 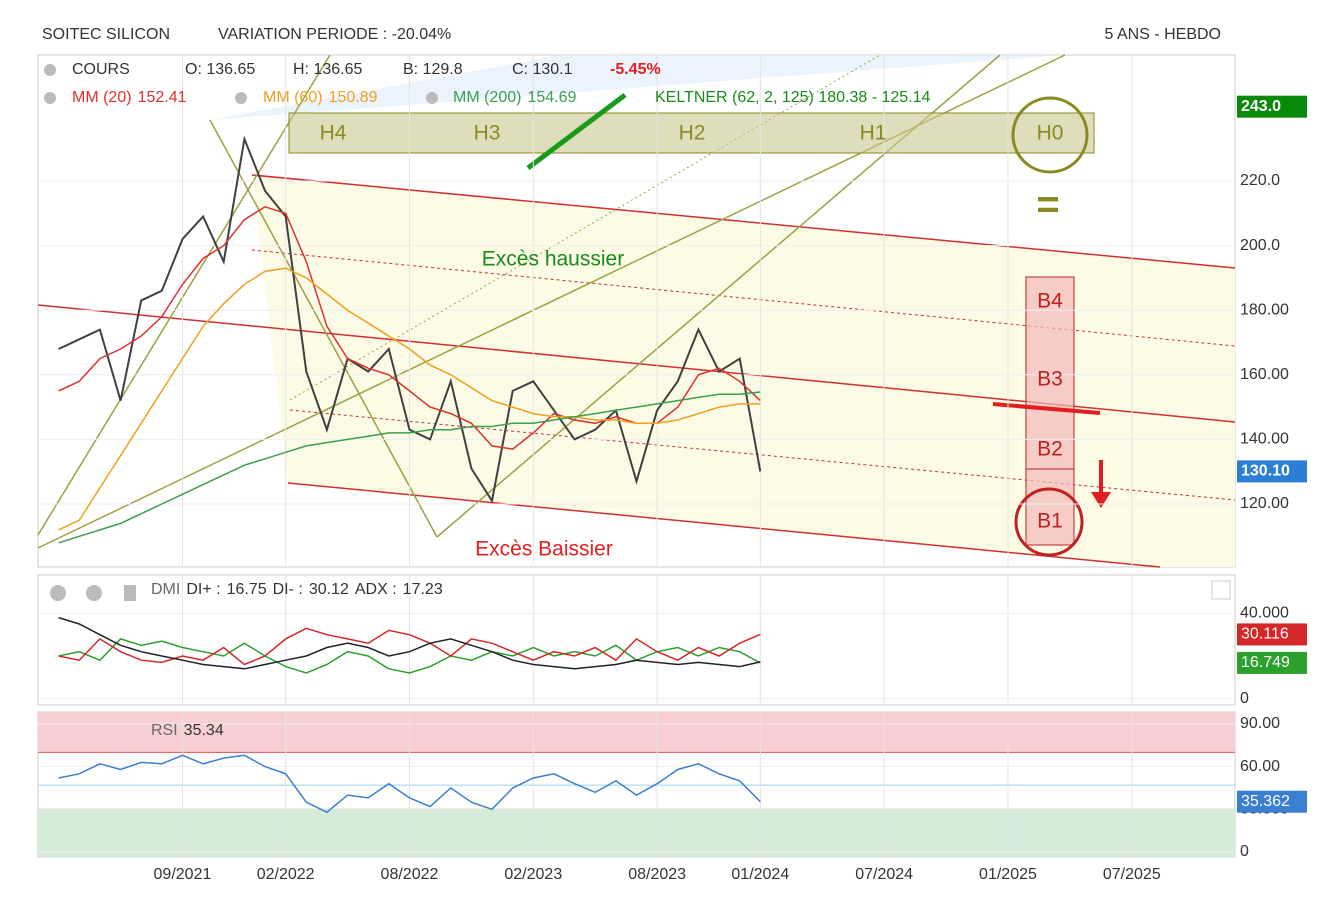 I want to click on y-tick-label: 180.00, so click(x=1264, y=309).